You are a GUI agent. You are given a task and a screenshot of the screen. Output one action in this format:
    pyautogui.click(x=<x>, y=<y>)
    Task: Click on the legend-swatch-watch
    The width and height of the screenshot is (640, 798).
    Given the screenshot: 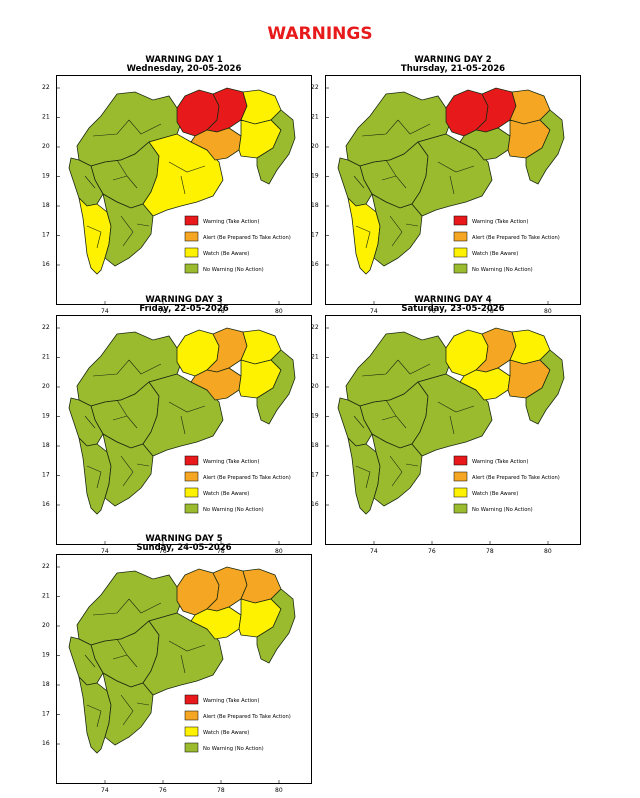 What is the action you would take?
    pyautogui.click(x=191, y=492)
    